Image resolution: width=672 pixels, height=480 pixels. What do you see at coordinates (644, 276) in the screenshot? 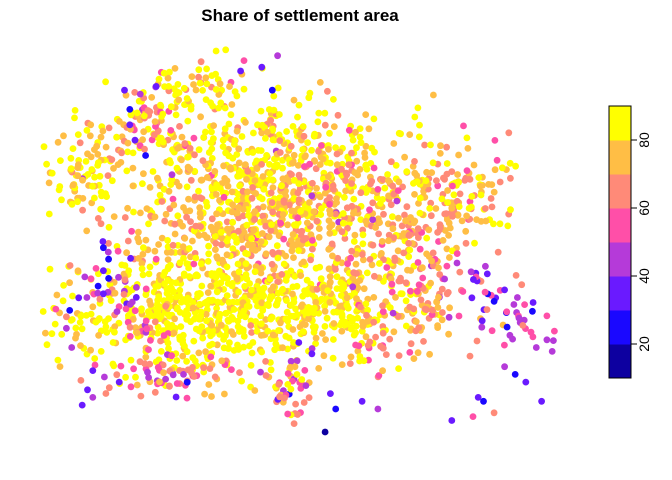
I see `colorbar-tick-label: 40` at bounding box center [644, 276].